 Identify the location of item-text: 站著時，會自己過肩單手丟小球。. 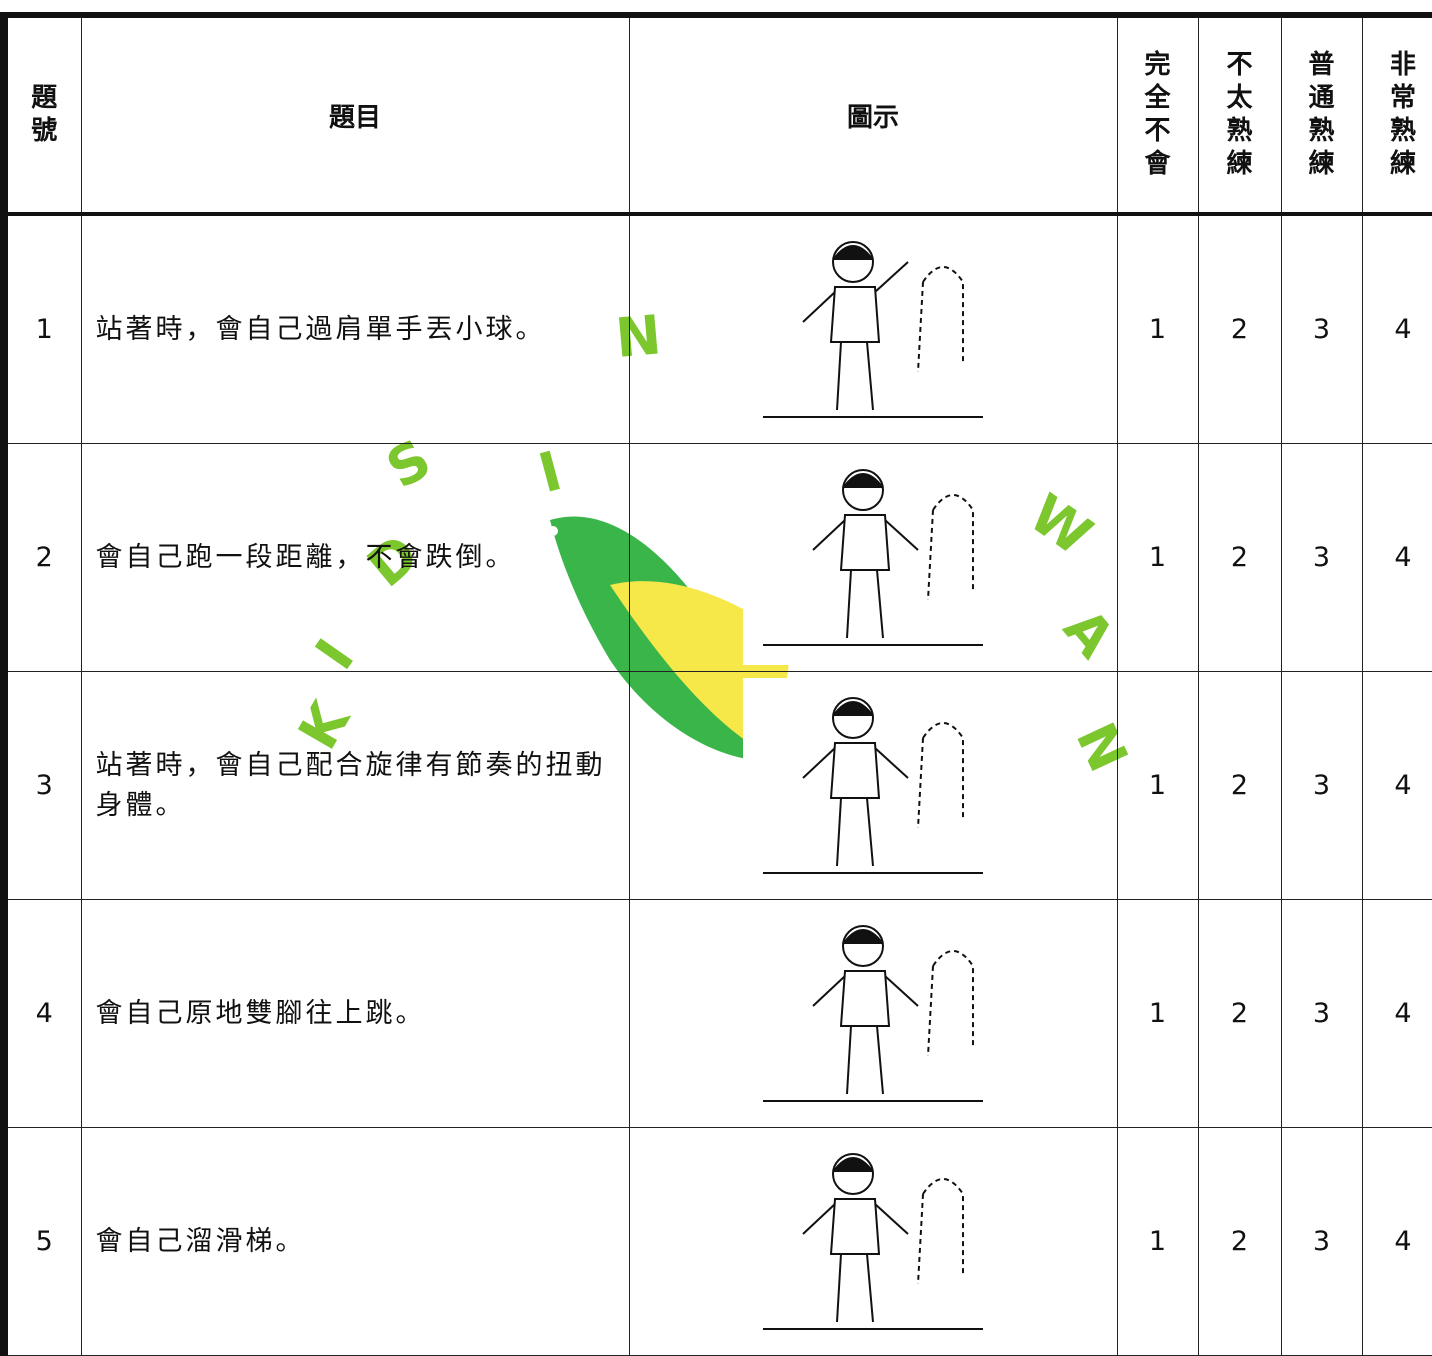
(355, 328).